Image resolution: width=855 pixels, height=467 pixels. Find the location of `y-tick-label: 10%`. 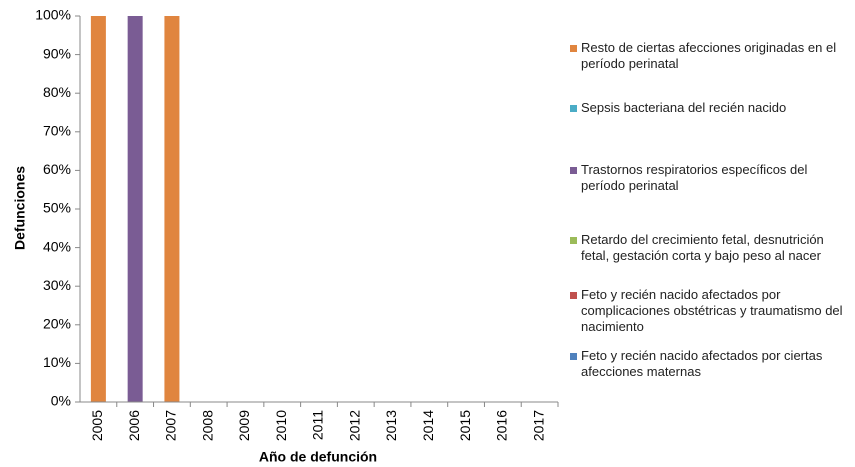

y-tick-label: 10% is located at coordinates (57, 362).